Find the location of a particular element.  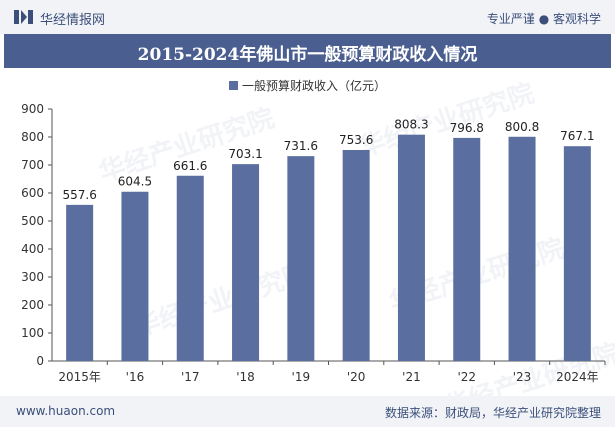

y-tick-label: 500 is located at coordinates (32, 221).